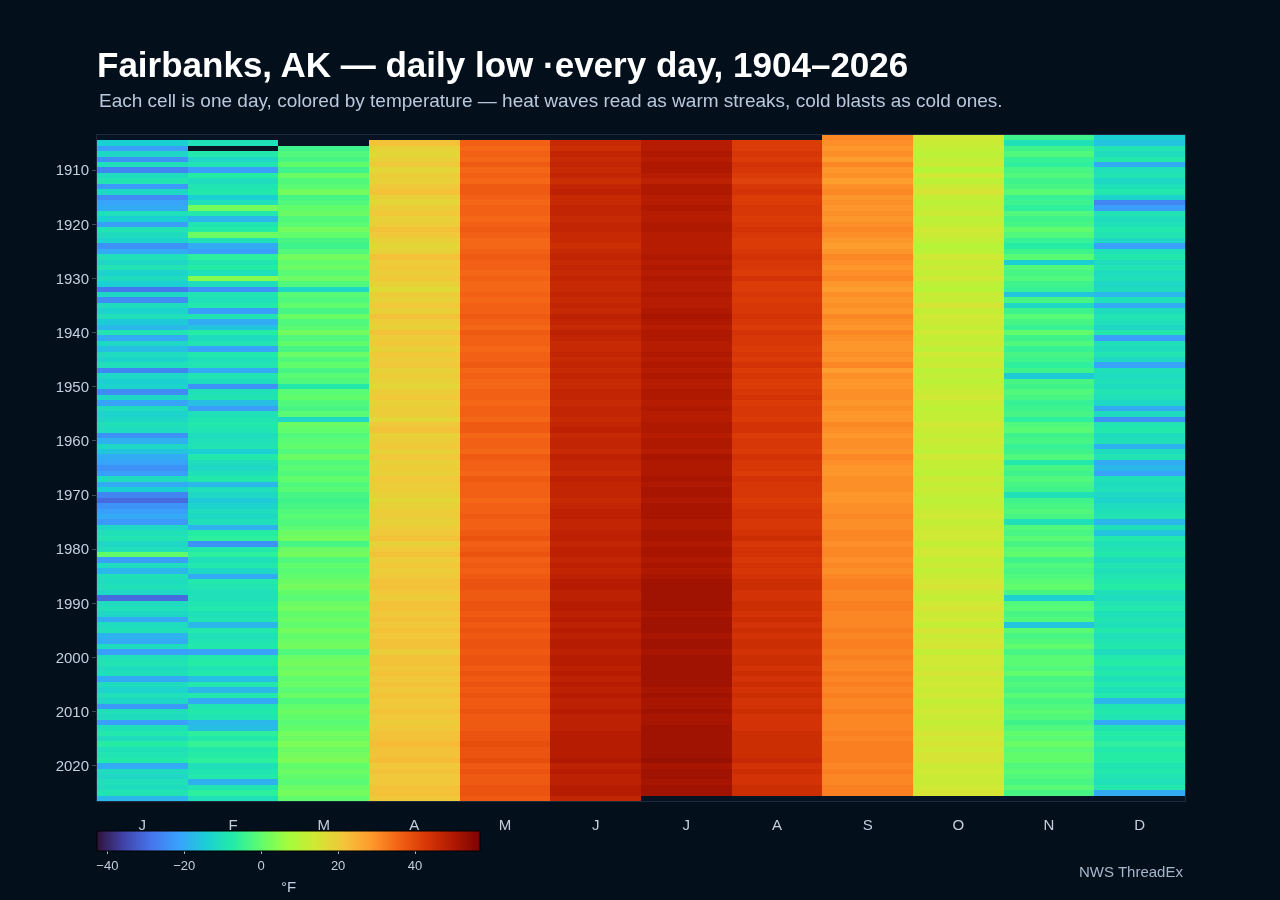 The image size is (1280, 900). What do you see at coordinates (72, 441) in the screenshot?
I see `y-tick-label: 1960` at bounding box center [72, 441].